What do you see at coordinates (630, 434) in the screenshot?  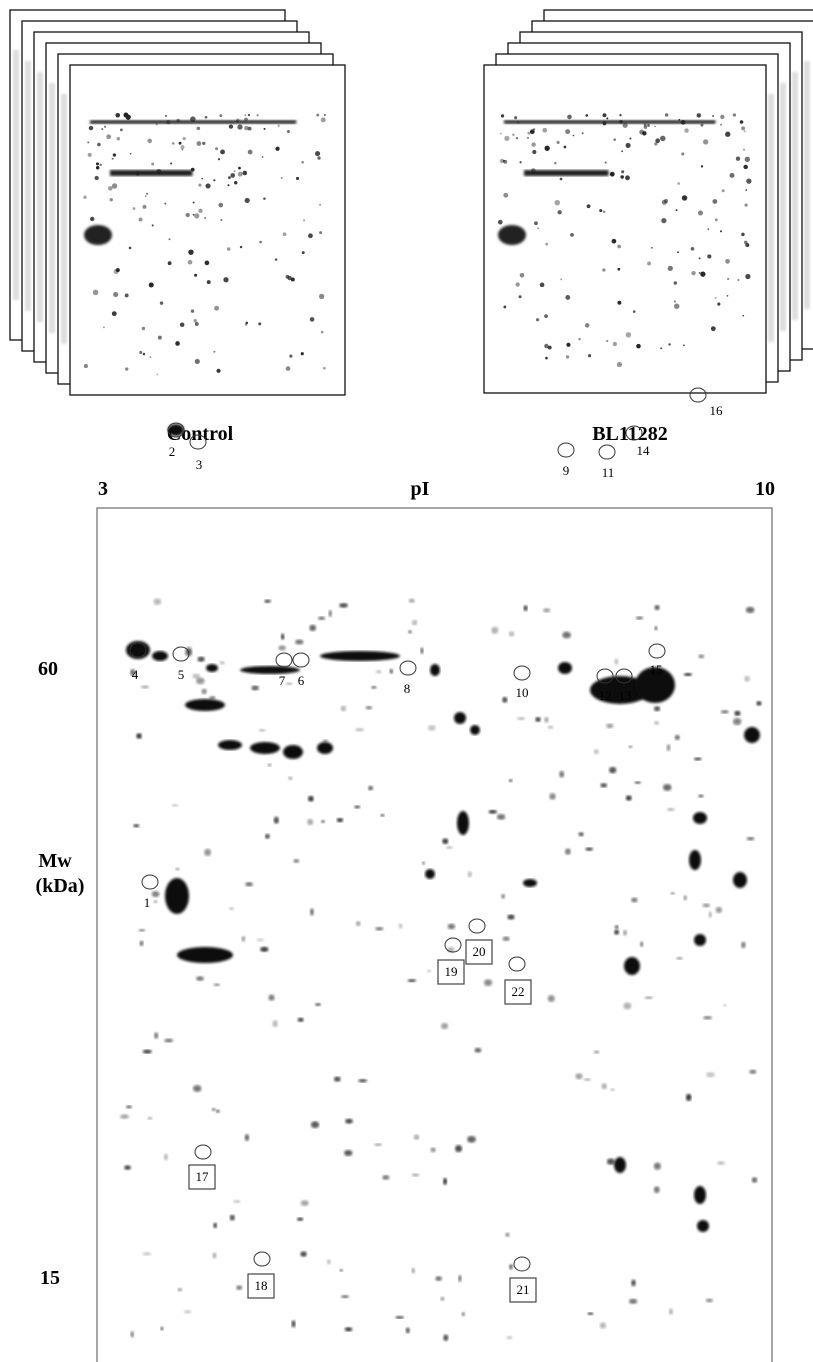 I see `panel-label: BL11282` at bounding box center [630, 434].